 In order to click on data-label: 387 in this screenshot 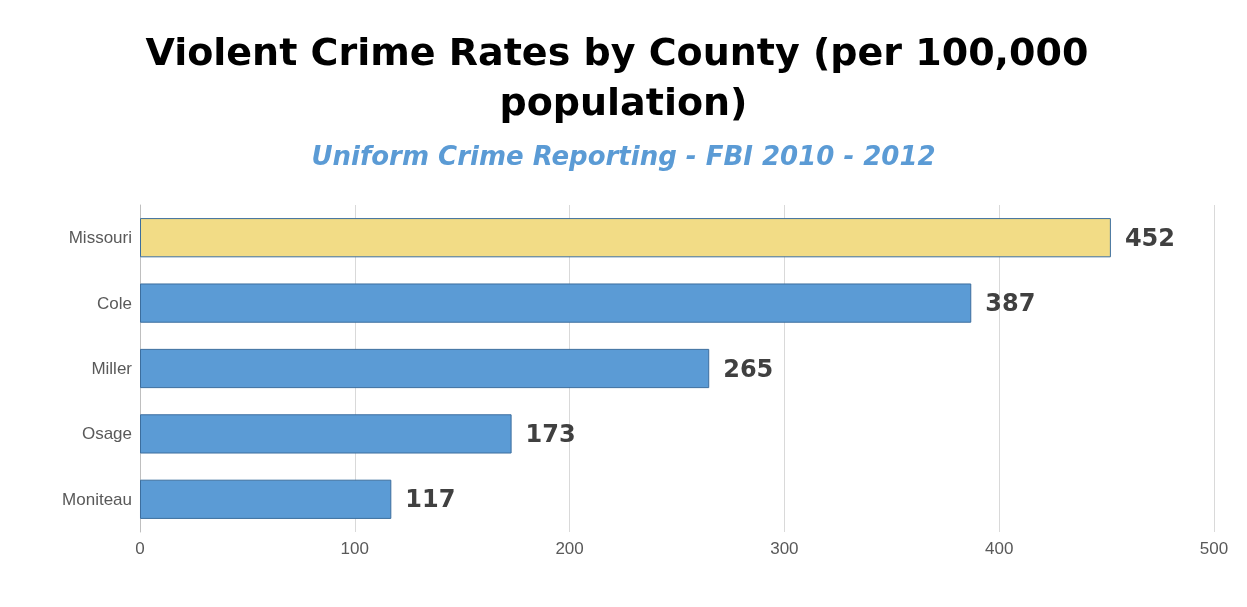, I will do `click(1010, 303)`.